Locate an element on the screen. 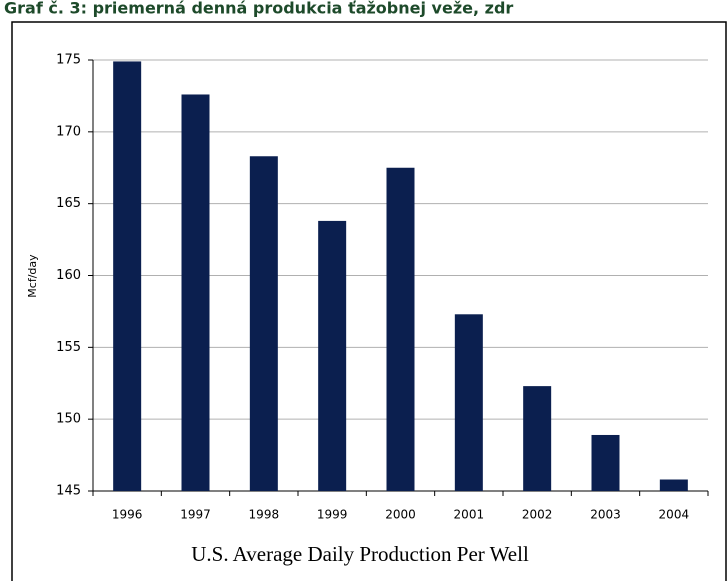  x-tick-label: 2004 is located at coordinates (674, 515).